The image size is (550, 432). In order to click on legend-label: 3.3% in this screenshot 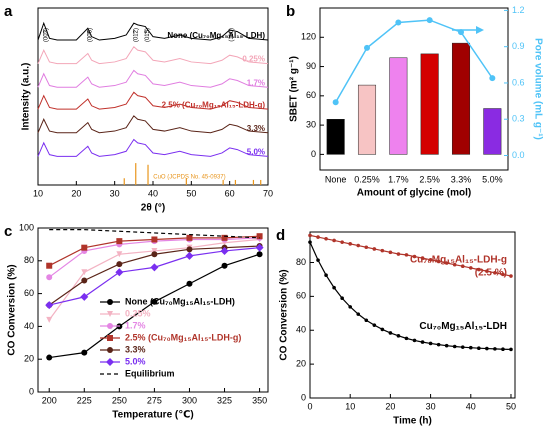, I will do `click(135, 349)`.